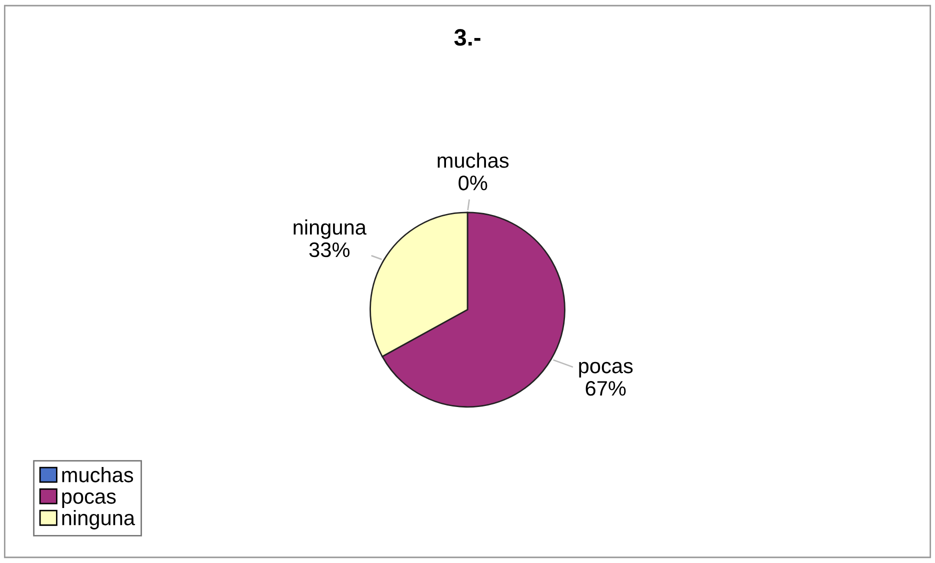  I want to click on data-label: 67%, so click(606, 388).